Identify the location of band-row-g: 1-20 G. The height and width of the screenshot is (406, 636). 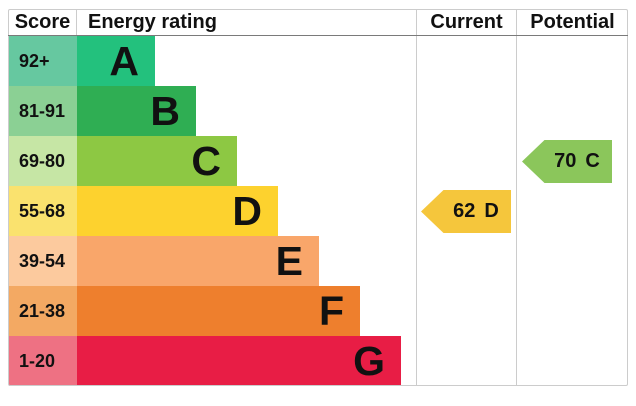
(319, 361).